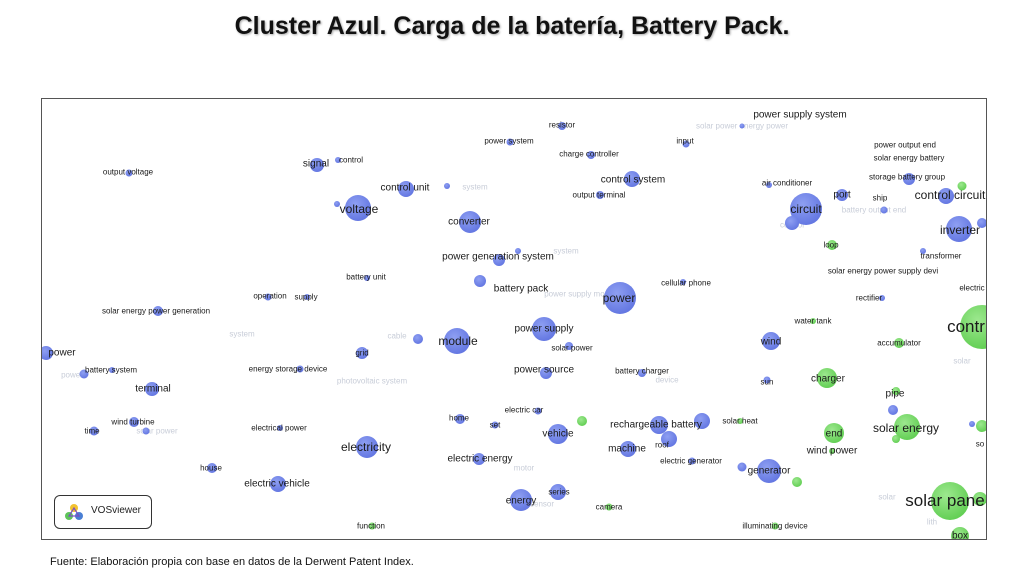  Describe the element at coordinates (775, 526) in the screenshot. I see `node-illuminating-device` at that location.